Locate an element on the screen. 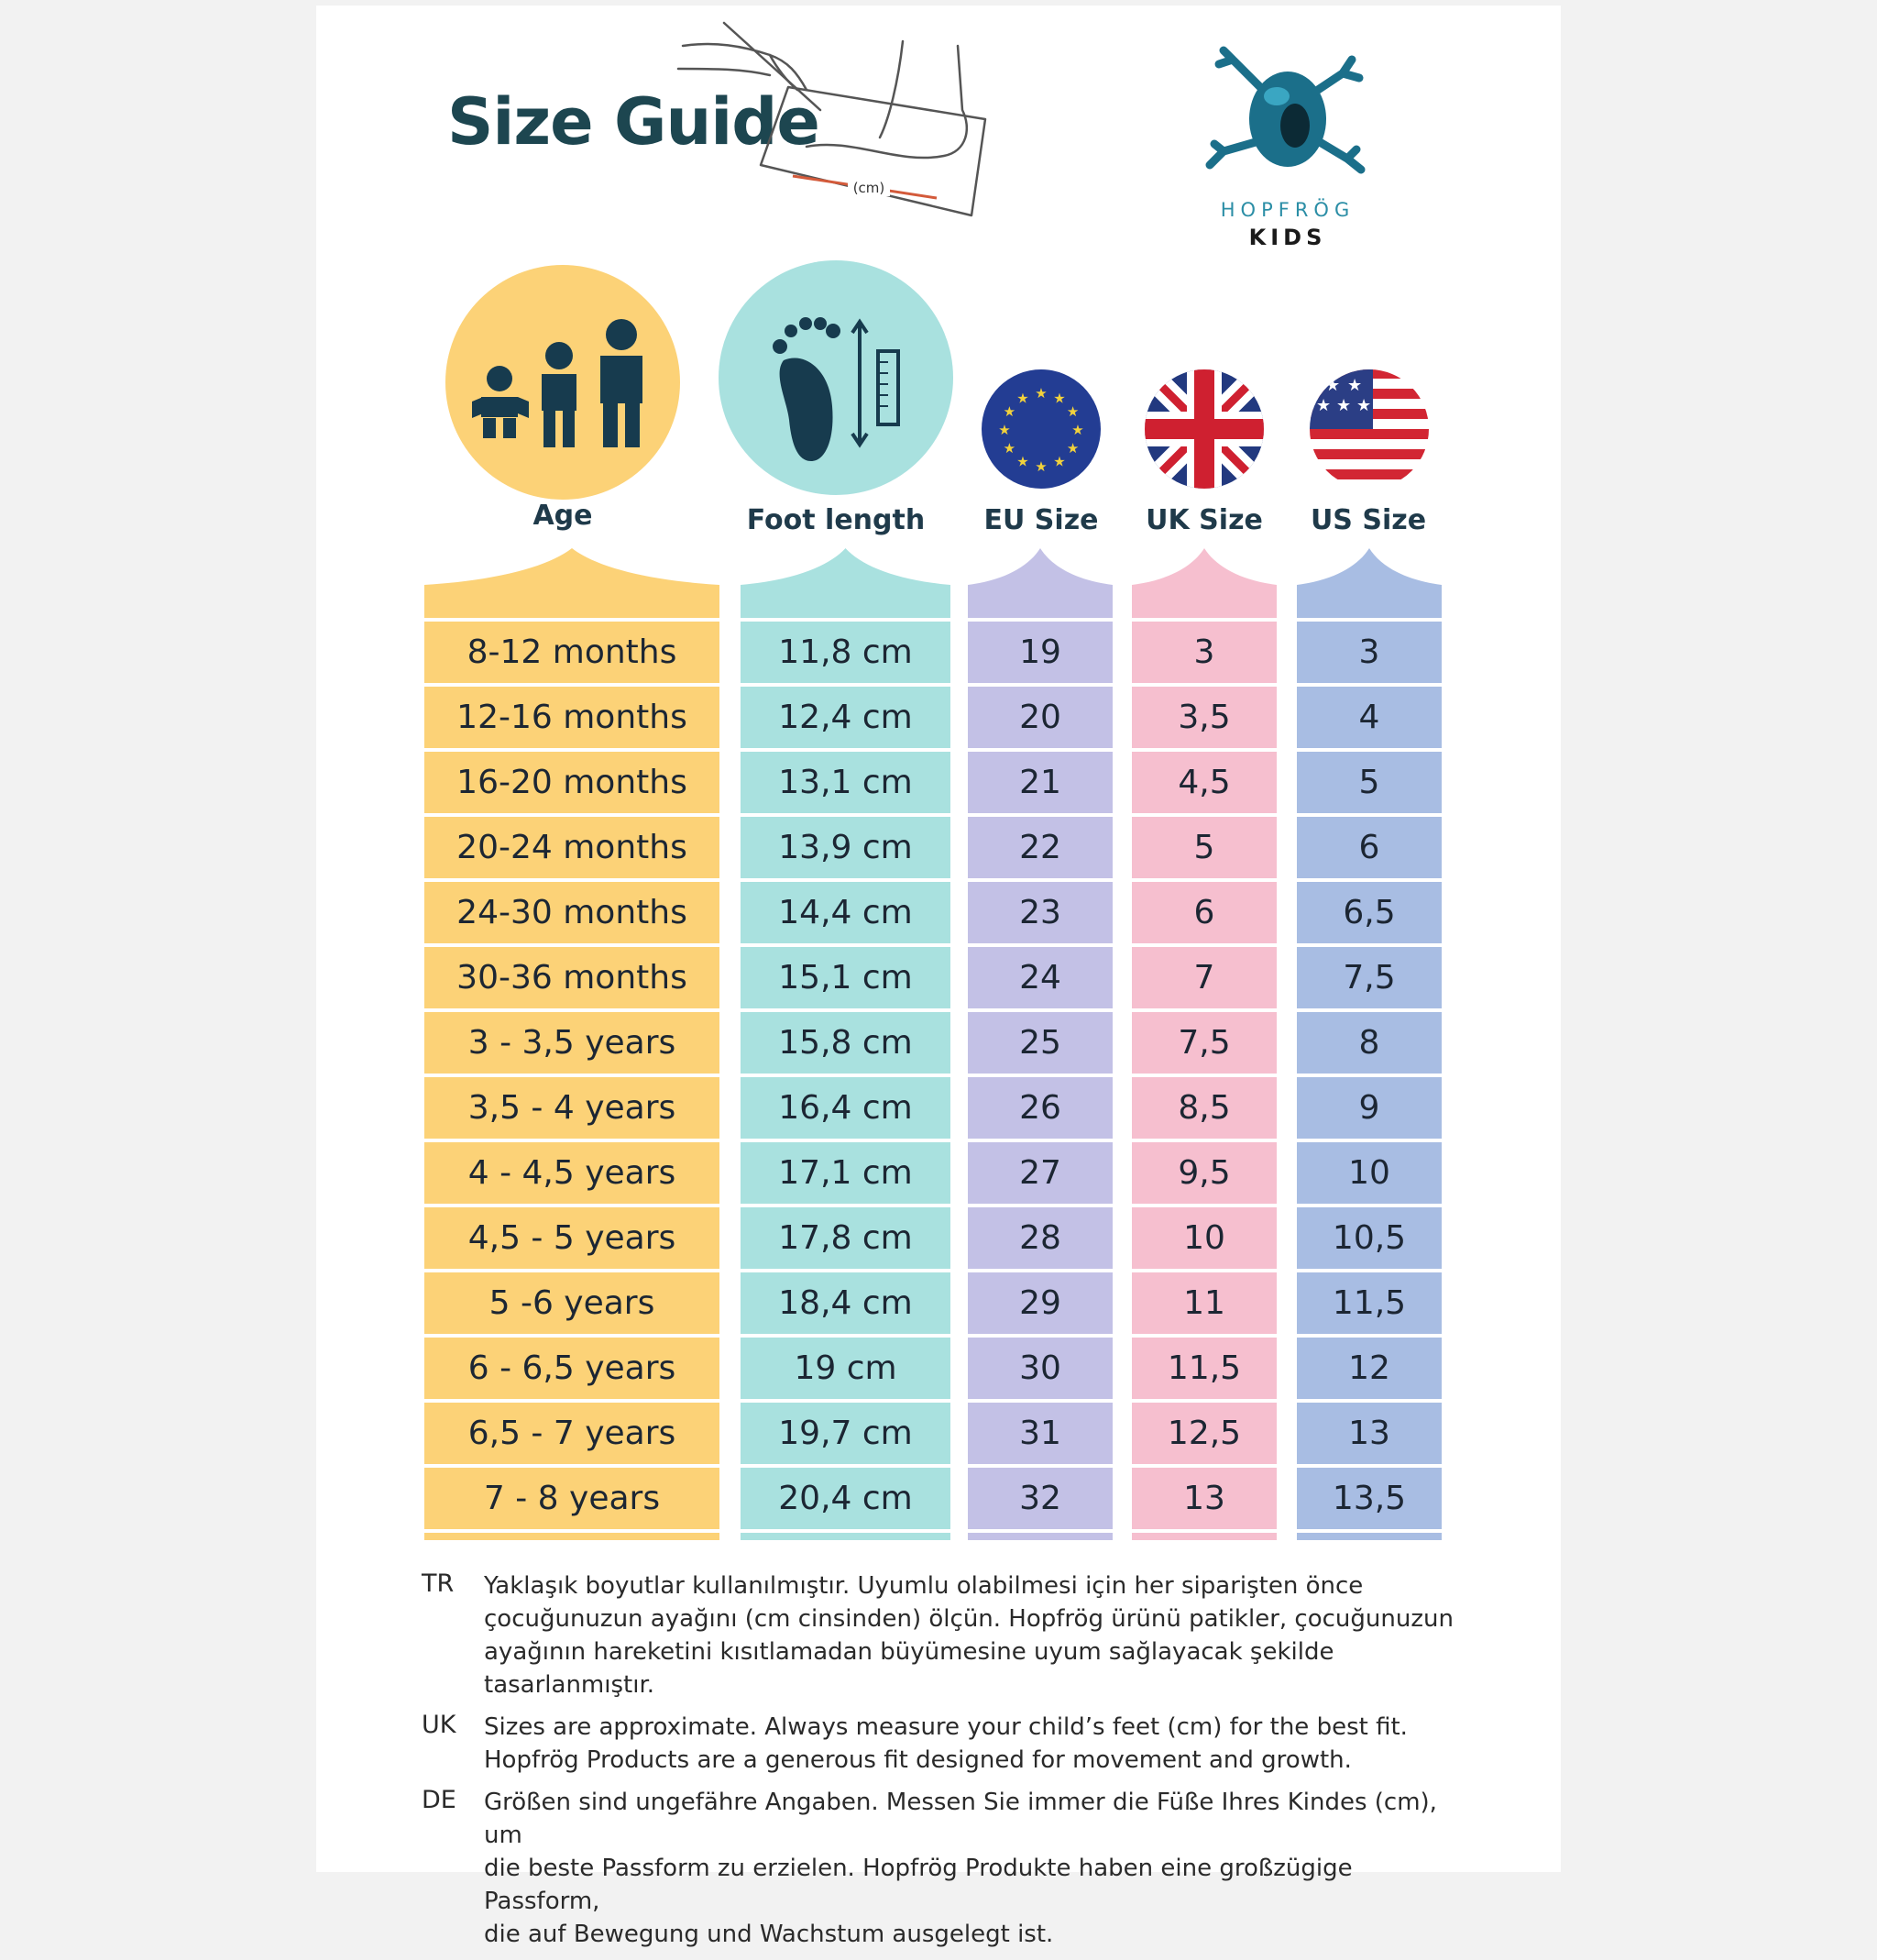  column-header-age: Age is located at coordinates (562, 516).